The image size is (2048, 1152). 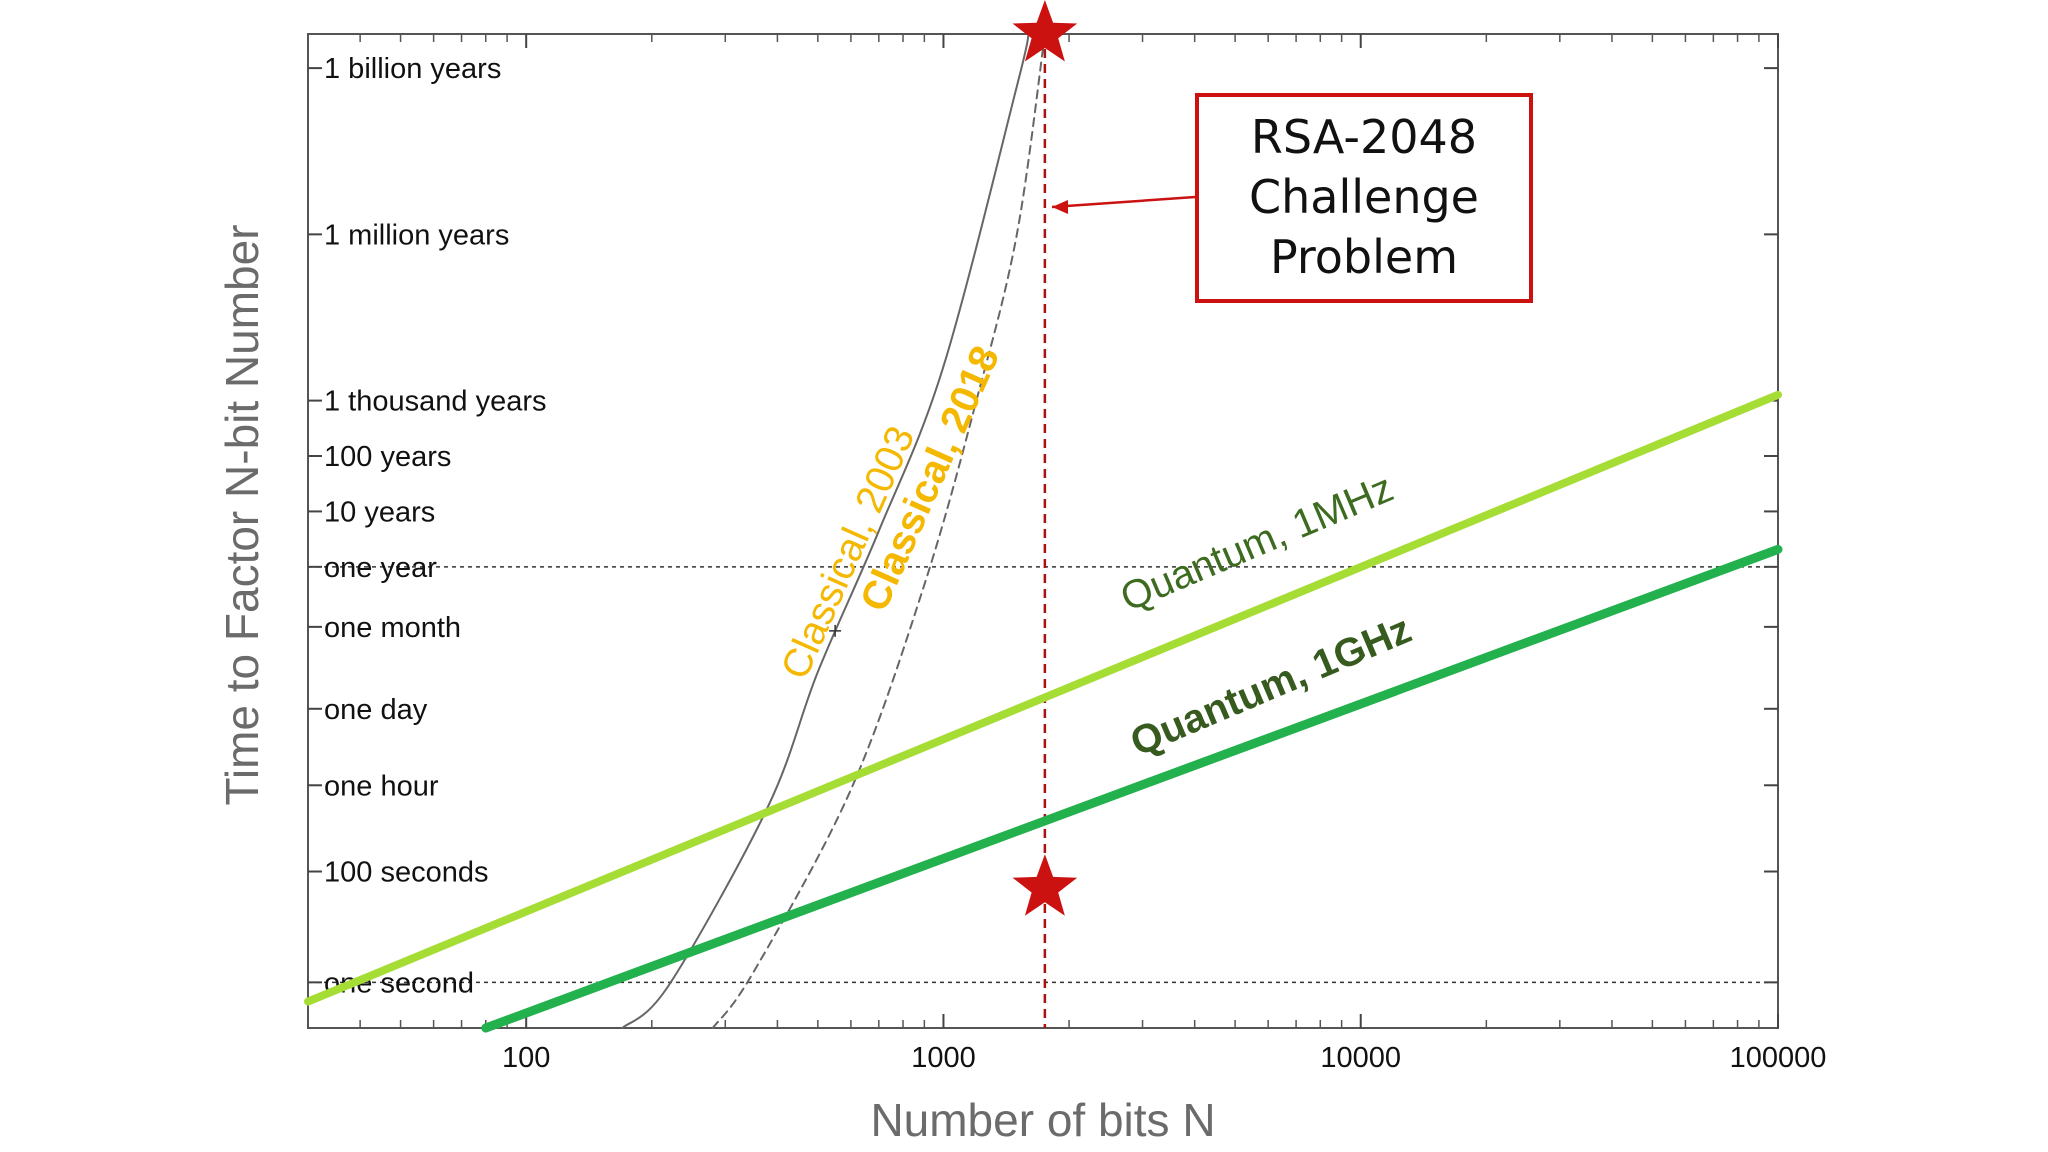 What do you see at coordinates (381, 786) in the screenshot?
I see `y-tick-label-one-hour: one hour` at bounding box center [381, 786].